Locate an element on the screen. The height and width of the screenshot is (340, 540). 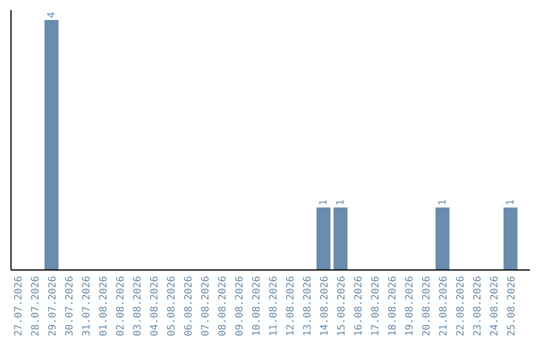
x-tick-label: 30.07.2026 is located at coordinates (70, 306).